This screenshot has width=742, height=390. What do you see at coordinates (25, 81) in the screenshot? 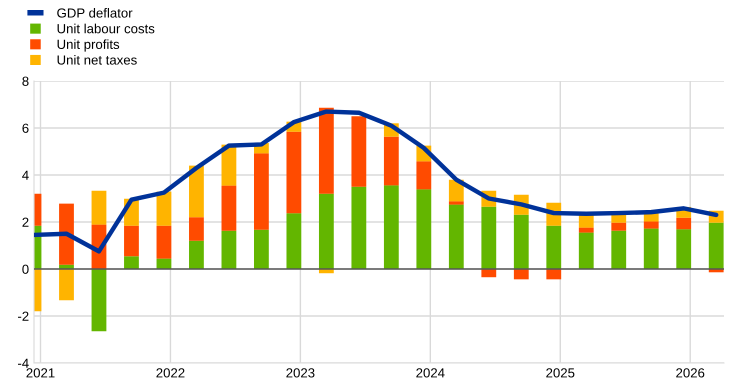
I see `y-tick-label: 8` at bounding box center [25, 81].